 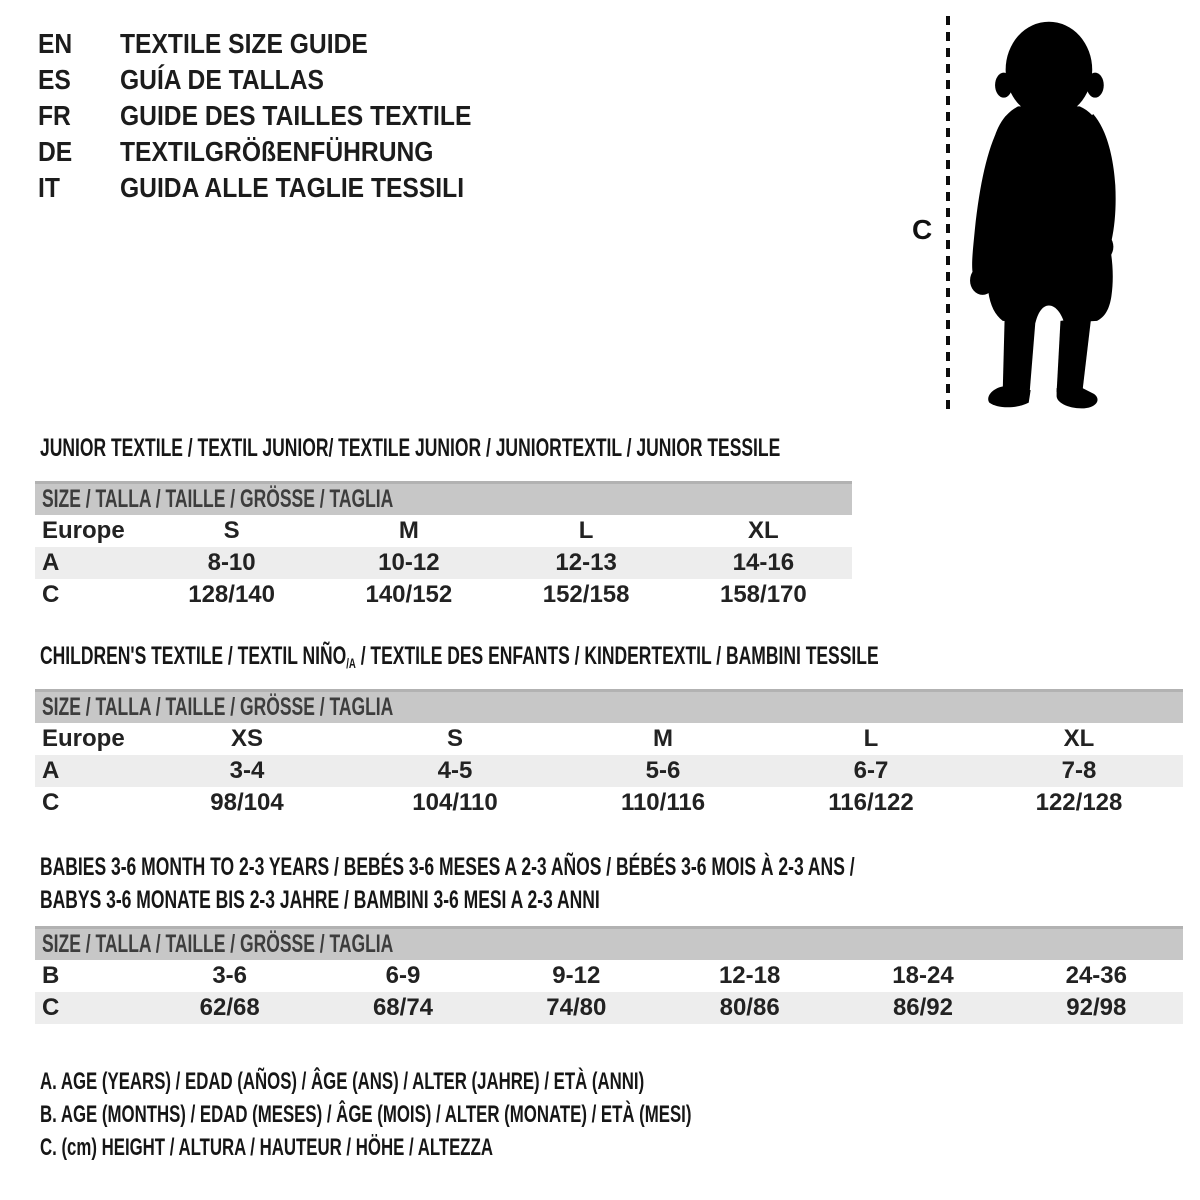 I want to click on value-cell: 80/86, so click(x=749, y=1007).